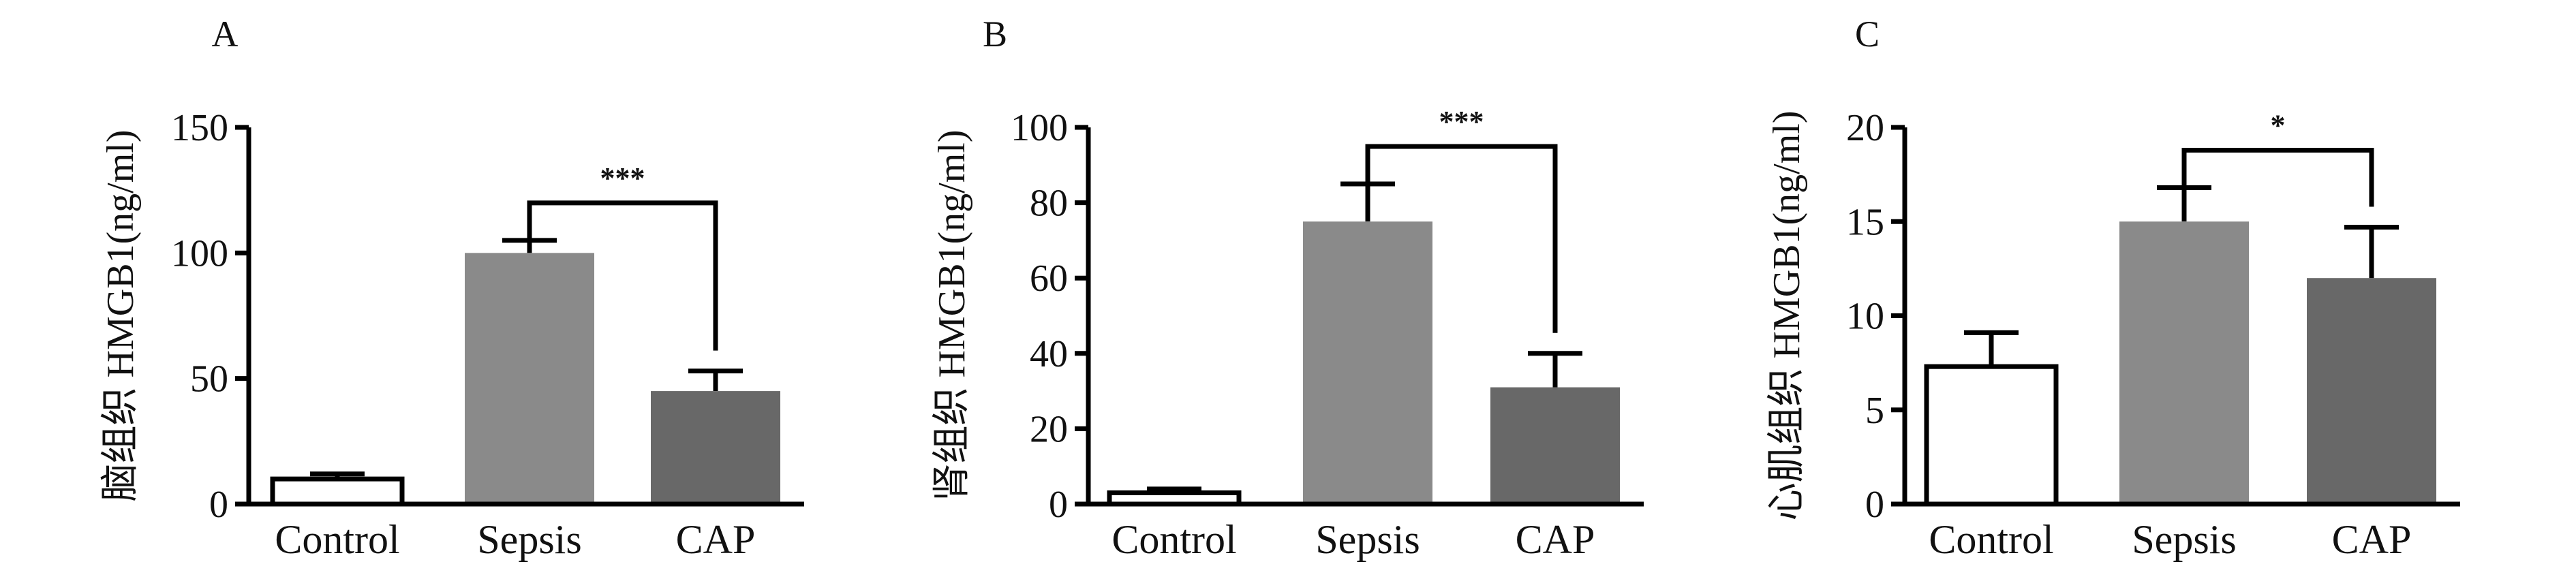 This screenshot has width=2576, height=579. Describe the element at coordinates (1787, 316) in the screenshot. I see `y-axis-title: 心肌组织 HMGB1(ng/ml)` at that location.